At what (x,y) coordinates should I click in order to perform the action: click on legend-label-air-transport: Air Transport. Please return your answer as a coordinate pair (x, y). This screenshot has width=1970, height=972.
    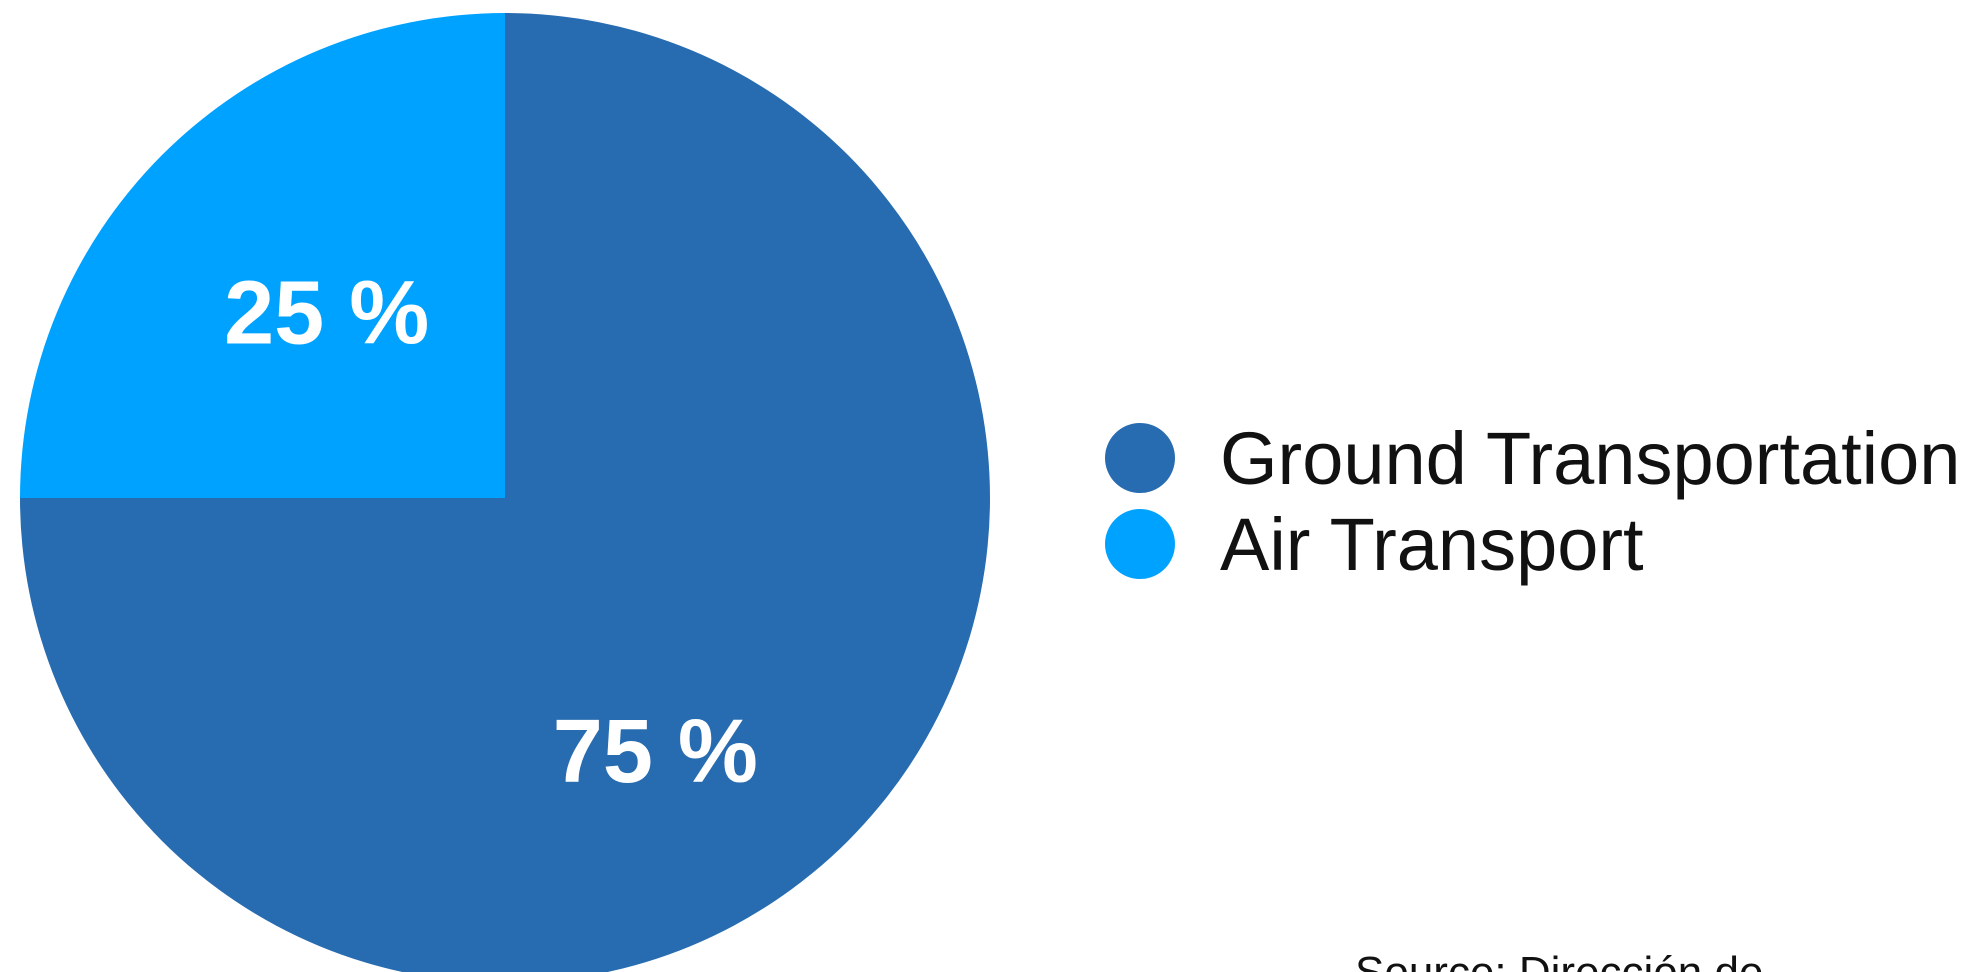
    Looking at the image, I should click on (1432, 544).